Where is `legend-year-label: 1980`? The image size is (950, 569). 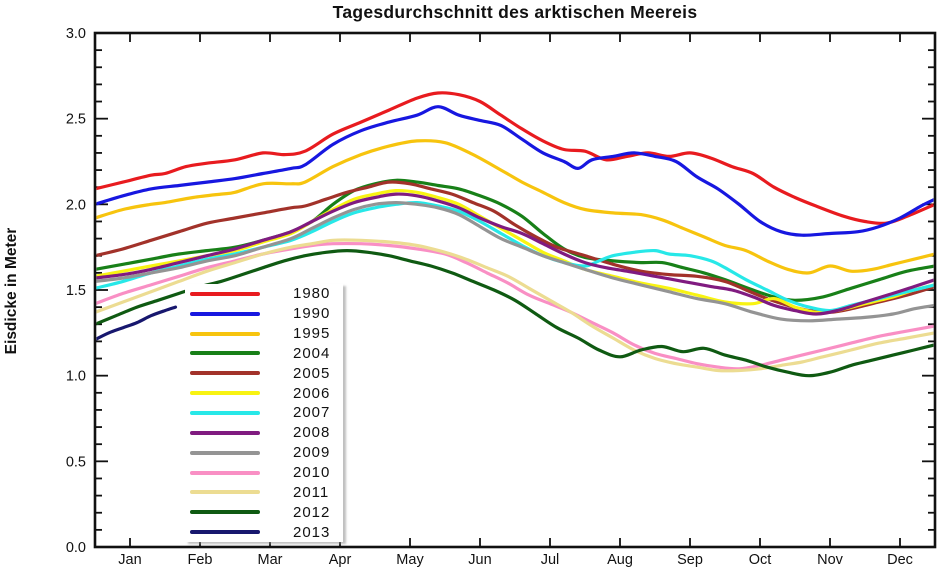
legend-year-label: 1980 is located at coordinates (312, 294).